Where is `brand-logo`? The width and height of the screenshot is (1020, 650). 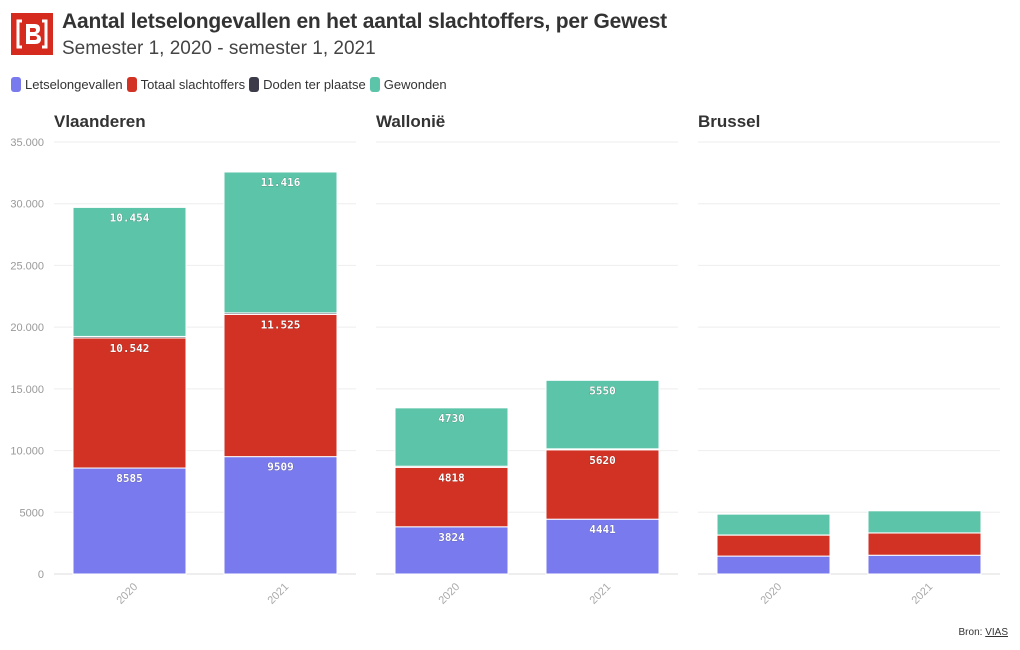
brand-logo is located at coordinates (32, 34).